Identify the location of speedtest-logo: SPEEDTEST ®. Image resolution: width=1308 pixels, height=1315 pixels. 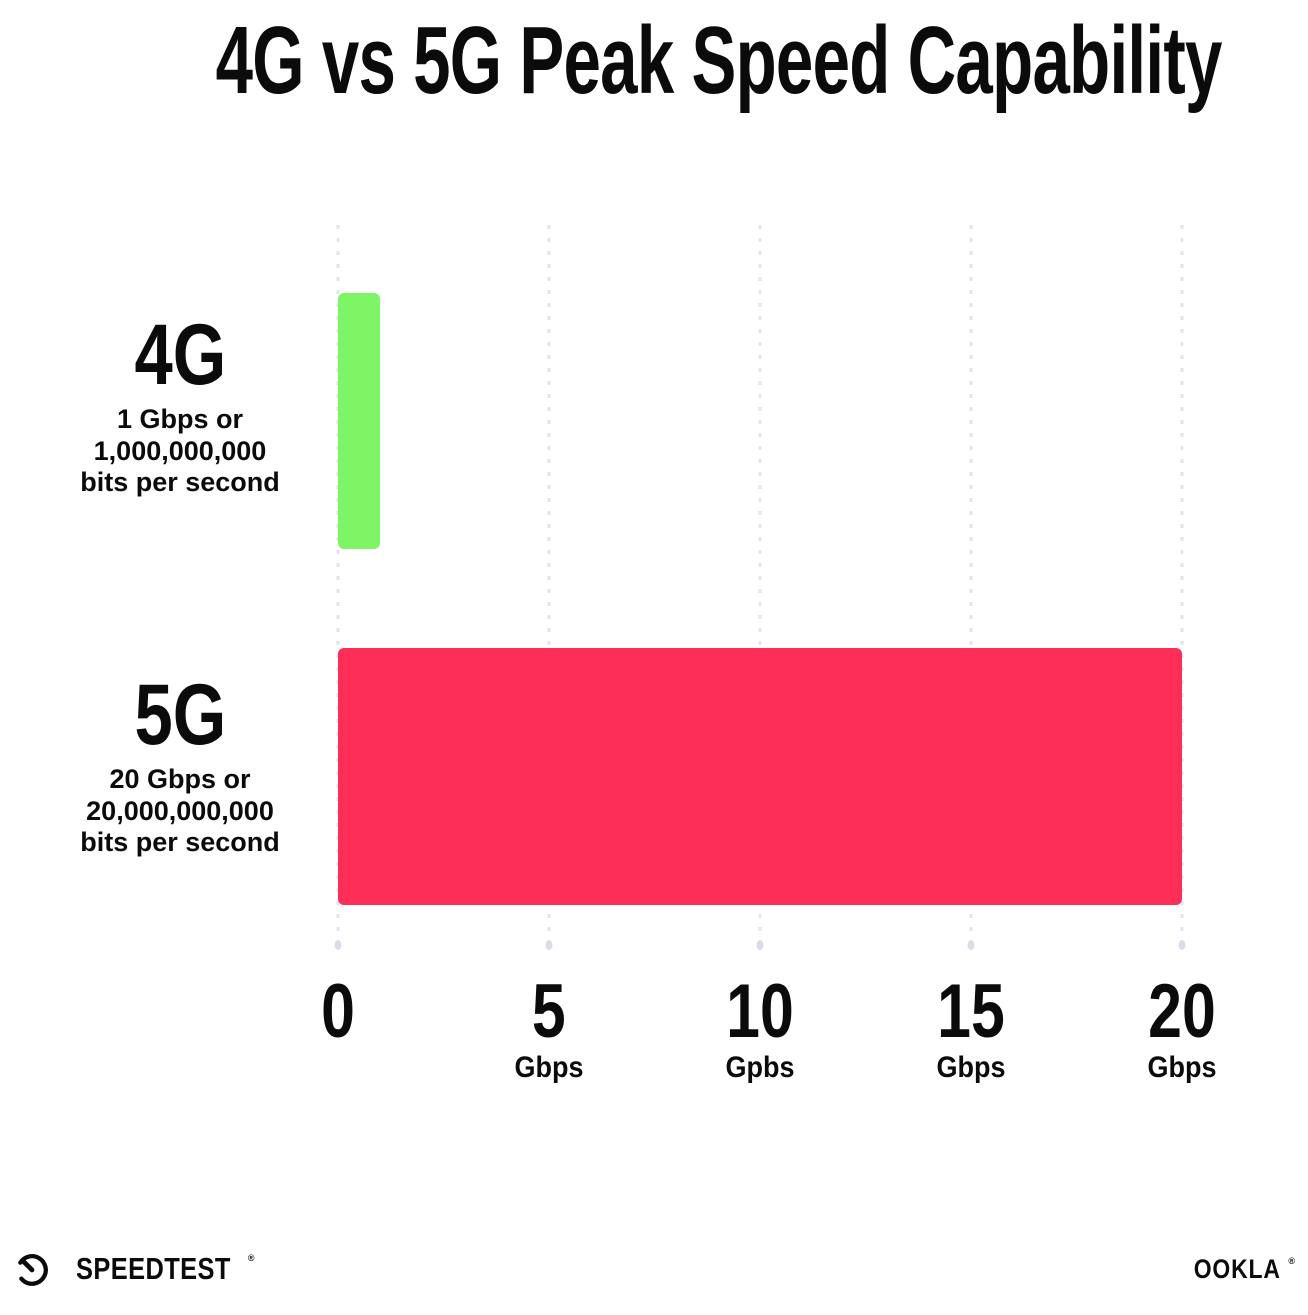
(134, 1269).